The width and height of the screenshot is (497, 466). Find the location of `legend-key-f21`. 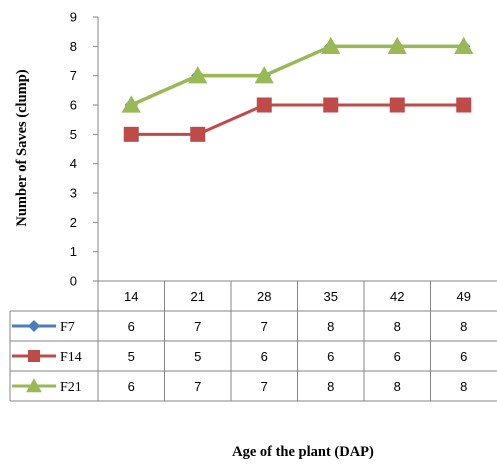

legend-key-f21 is located at coordinates (34, 385).